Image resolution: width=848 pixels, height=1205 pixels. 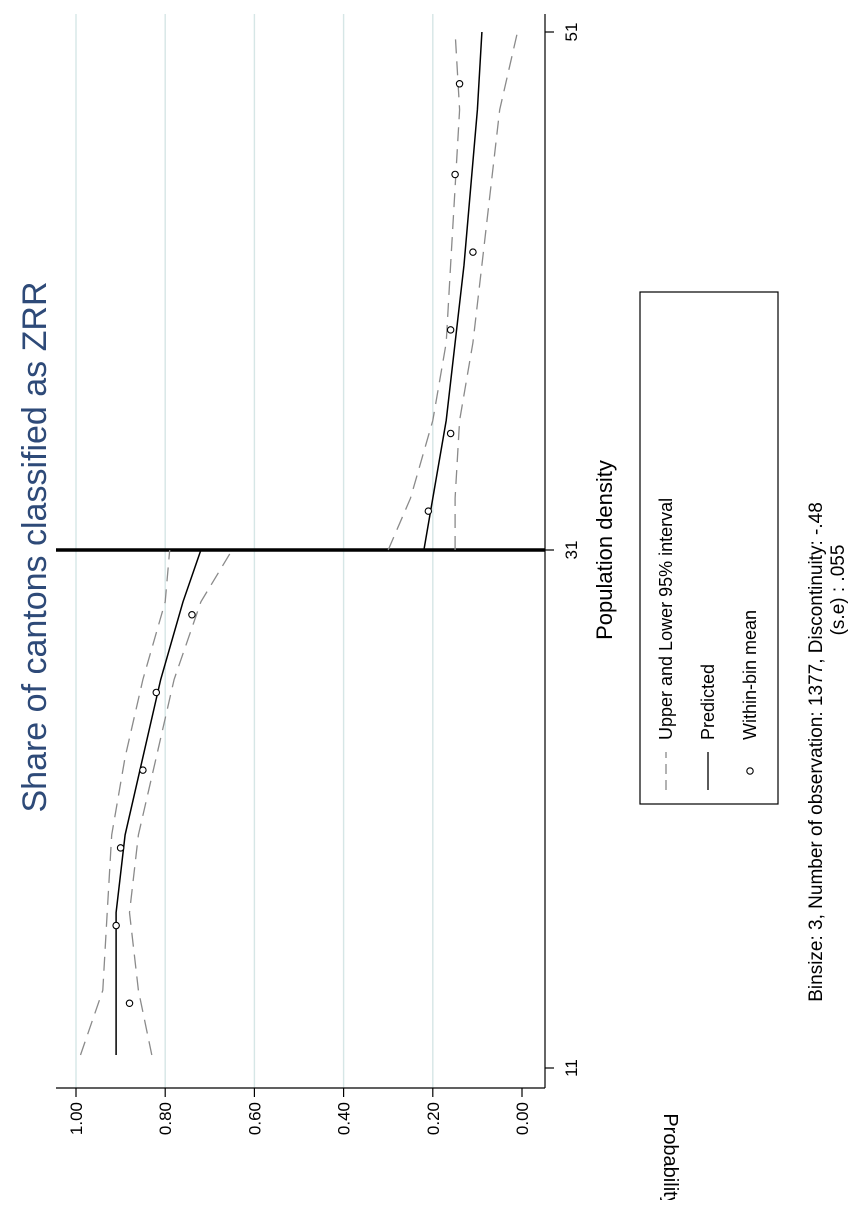 What do you see at coordinates (571, 32) in the screenshot?
I see `x-tick-label: 51` at bounding box center [571, 32].